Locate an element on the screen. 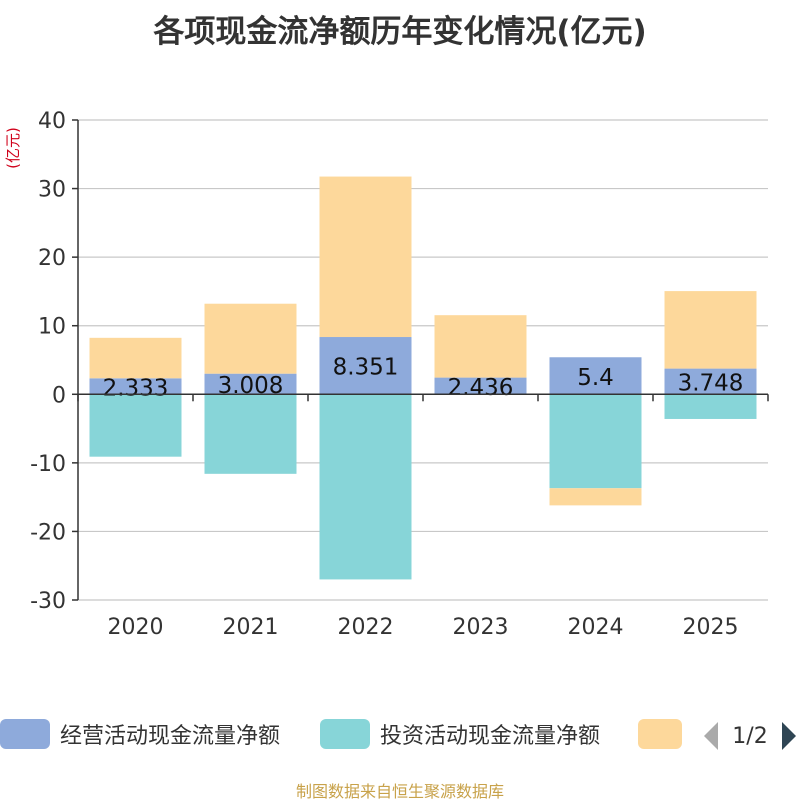 Image resolution: width=800 pixels, height=802 pixels. legend-item-operating: 经营活动现金流量净额 is located at coordinates (140, 734).